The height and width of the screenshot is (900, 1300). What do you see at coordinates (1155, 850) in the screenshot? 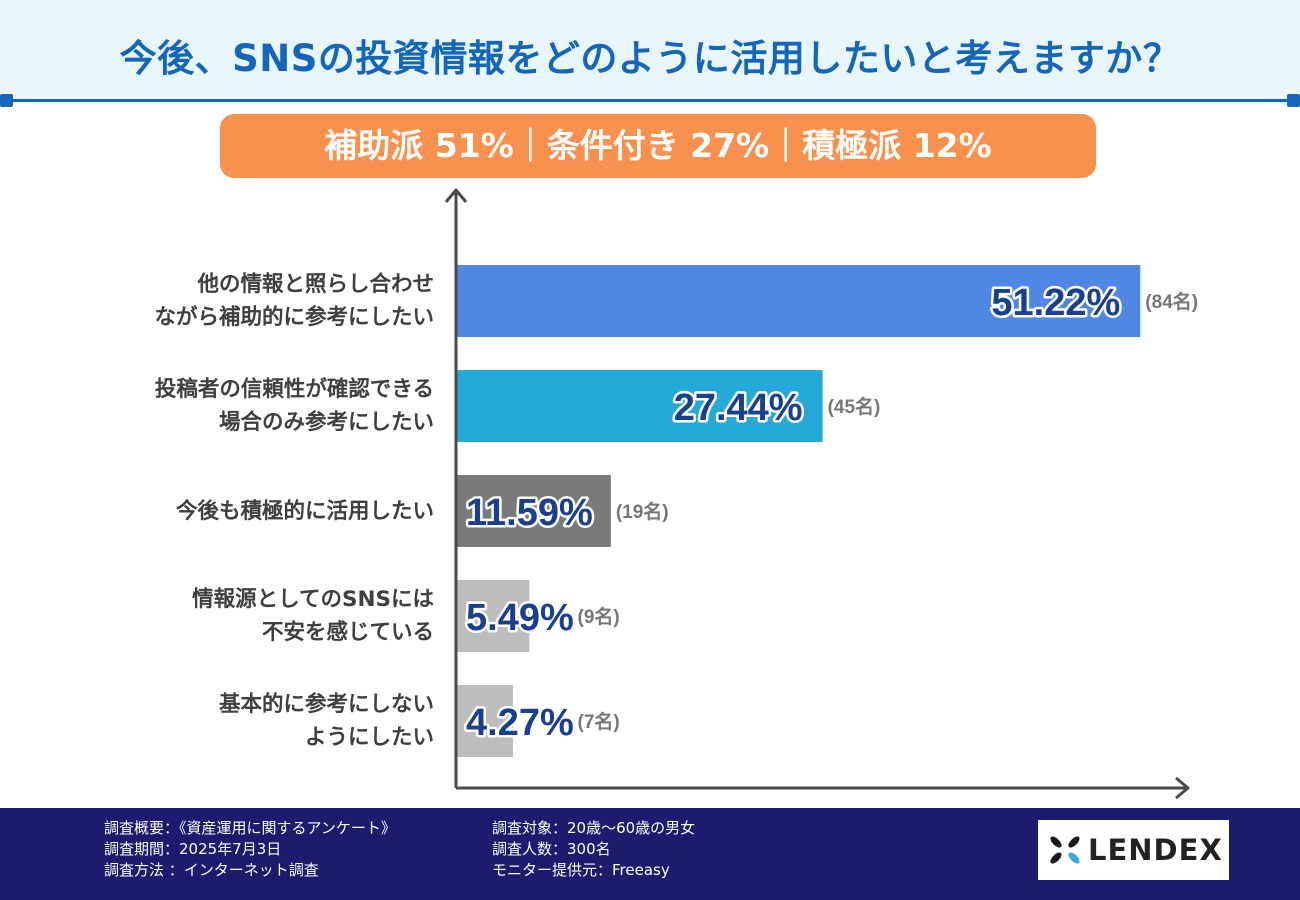
I see `logo-text: LENDEX` at bounding box center [1155, 850].